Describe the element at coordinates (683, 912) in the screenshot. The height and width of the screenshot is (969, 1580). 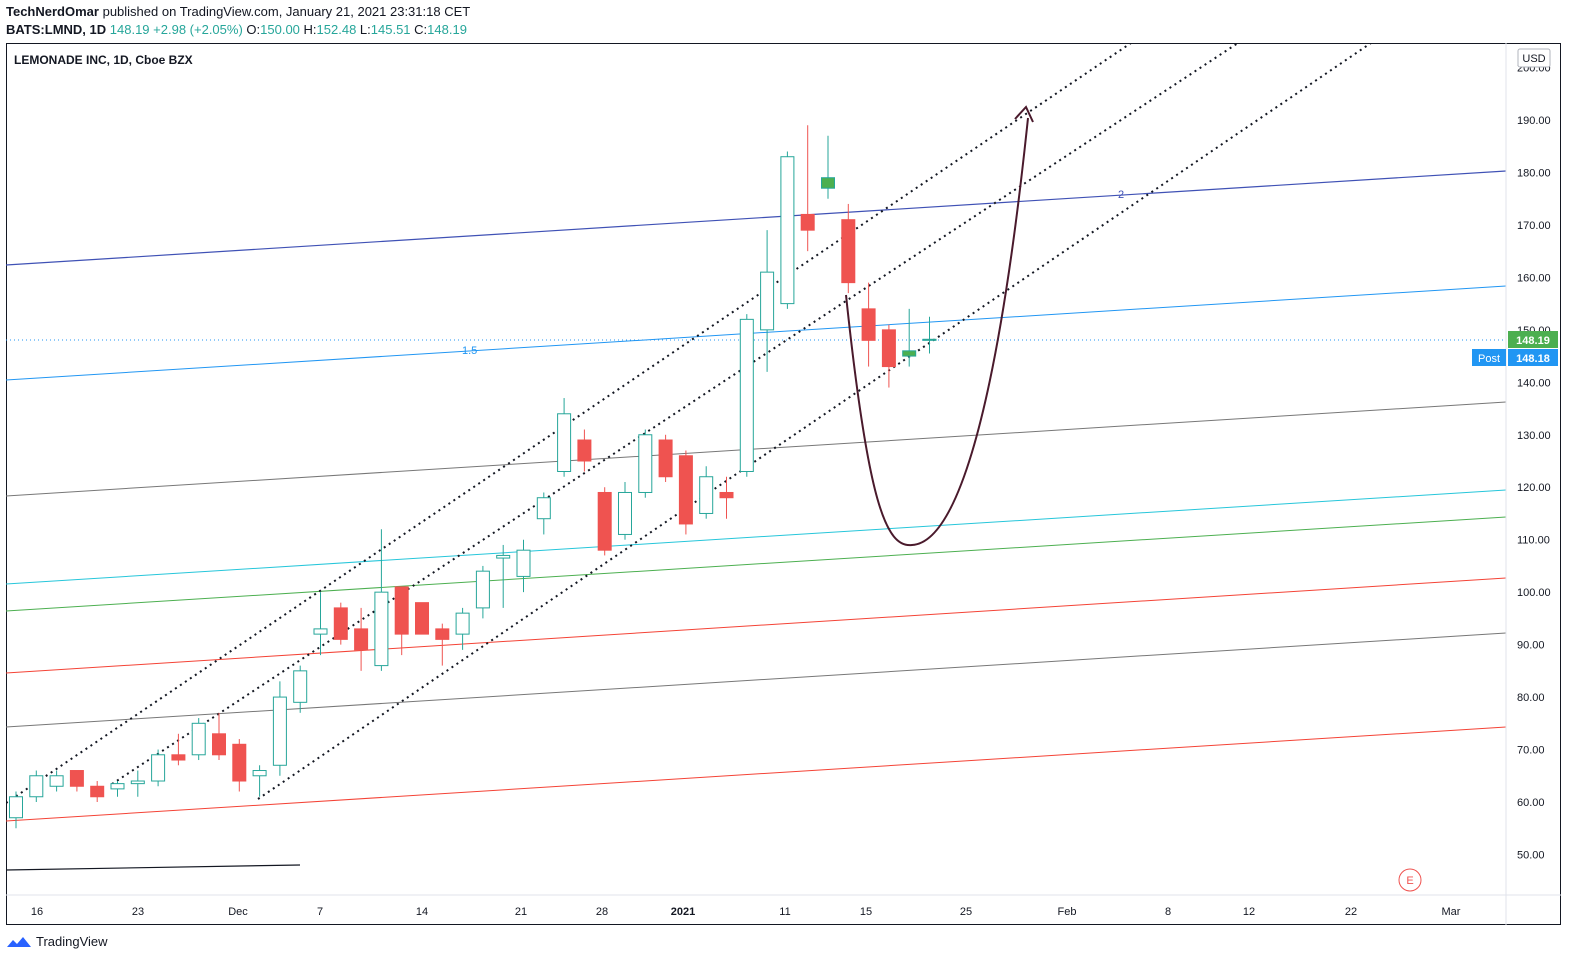
I see `time-tick-label: 2021` at that location.